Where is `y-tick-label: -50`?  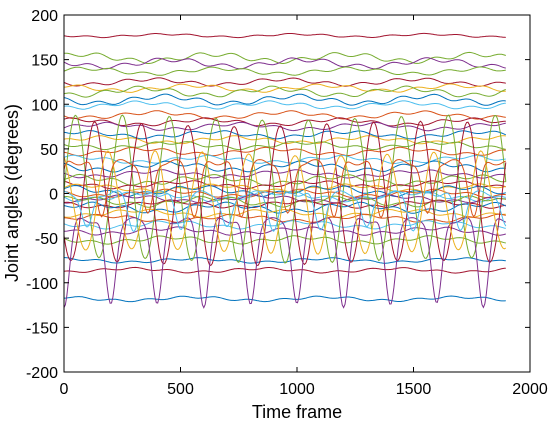 y-tick-label: -50 is located at coordinates (46, 239).